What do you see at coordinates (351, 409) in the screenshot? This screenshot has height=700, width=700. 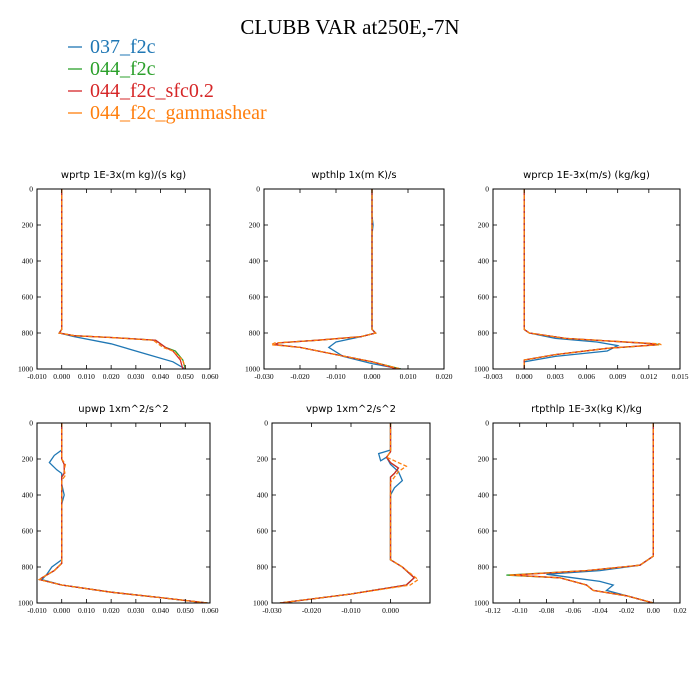 I see `panel-title: vpwp 1xm^2/s^2` at bounding box center [351, 409].